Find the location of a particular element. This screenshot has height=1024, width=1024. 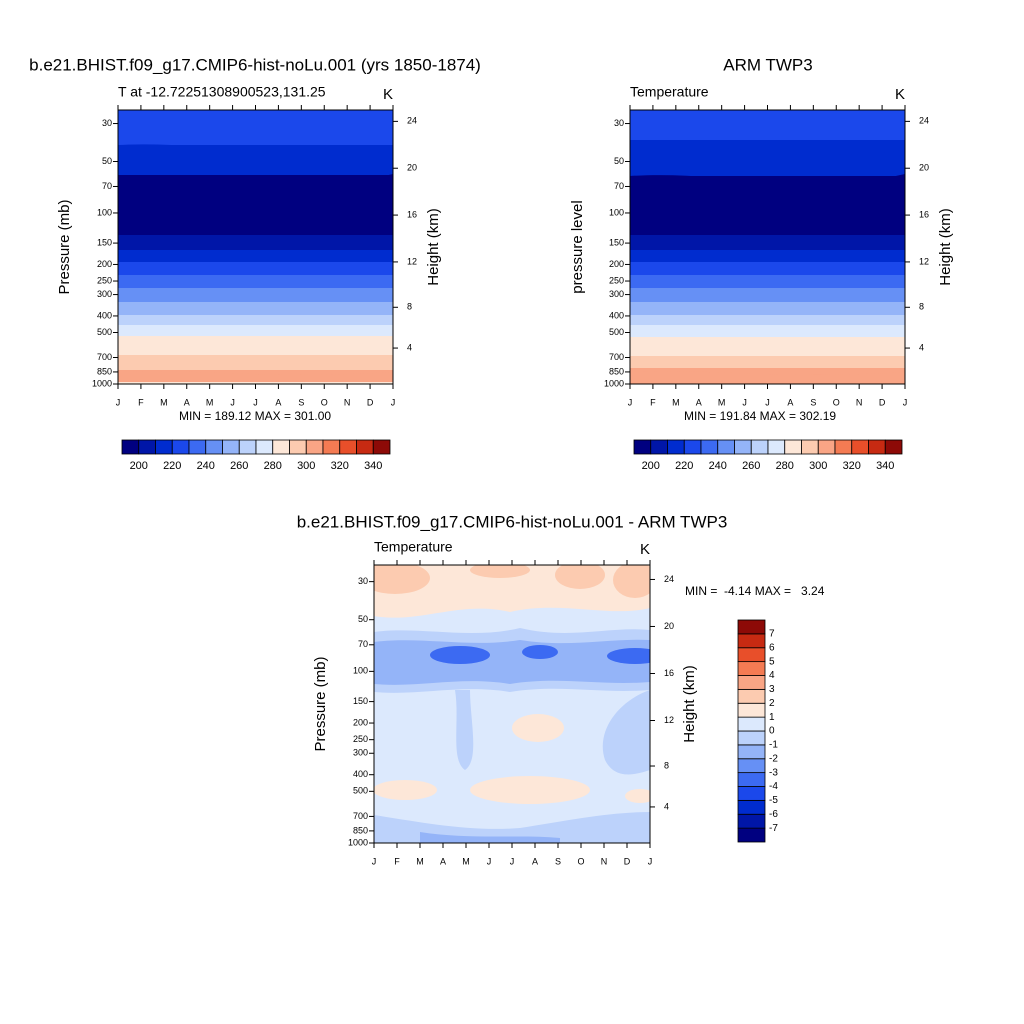

contour-field is located at coordinates (255, 247).